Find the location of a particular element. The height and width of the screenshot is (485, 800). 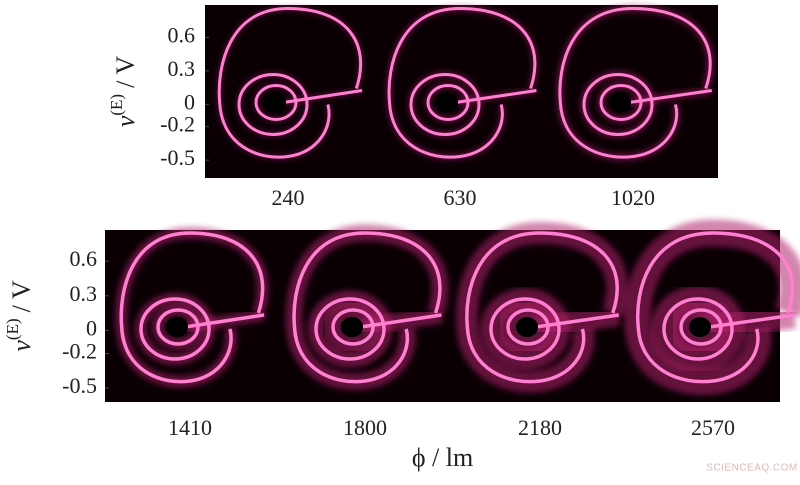

x-tick-label: 2570 is located at coordinates (713, 427).